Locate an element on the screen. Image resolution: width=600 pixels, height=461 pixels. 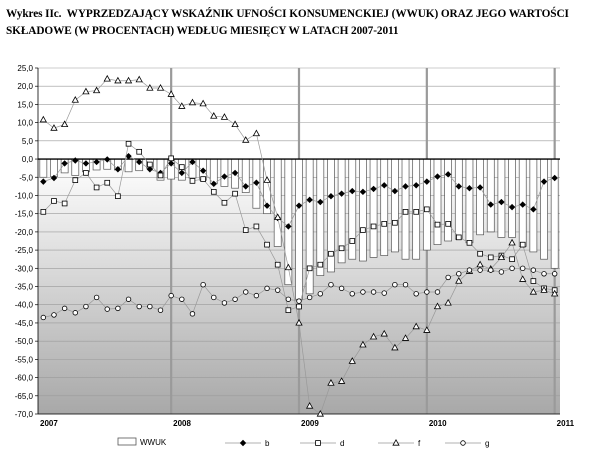
y-tick-label: -60,0 is located at coordinates (24, 378).